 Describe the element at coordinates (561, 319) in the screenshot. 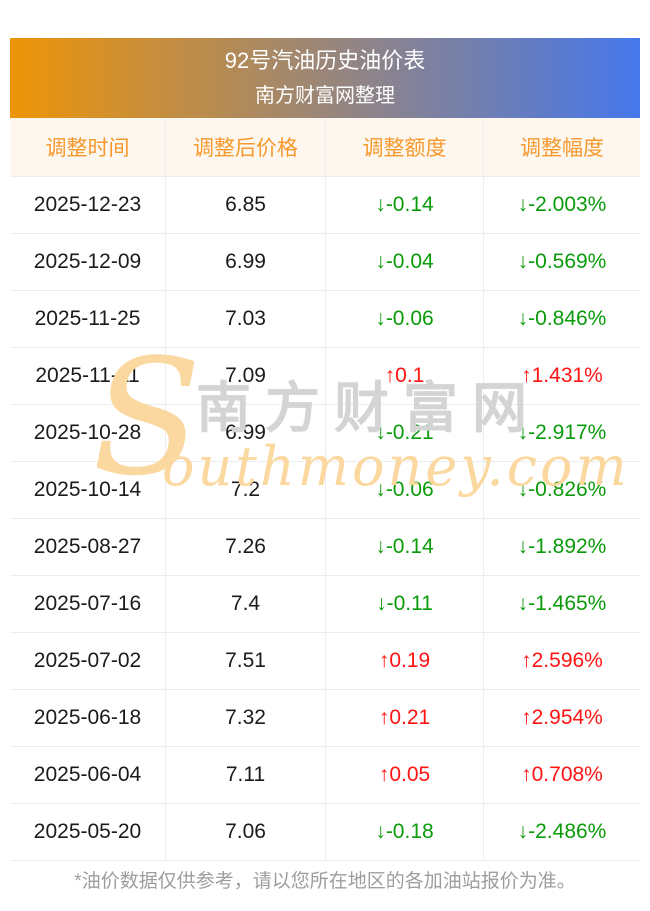

I see `cell-adjust-percent: ↓-0.846%` at that location.